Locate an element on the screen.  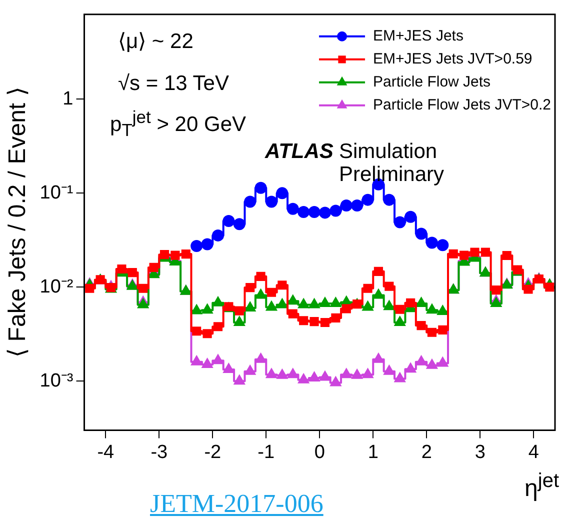
legend-label: Particle Flow Jets is located at coordinates (432, 82).